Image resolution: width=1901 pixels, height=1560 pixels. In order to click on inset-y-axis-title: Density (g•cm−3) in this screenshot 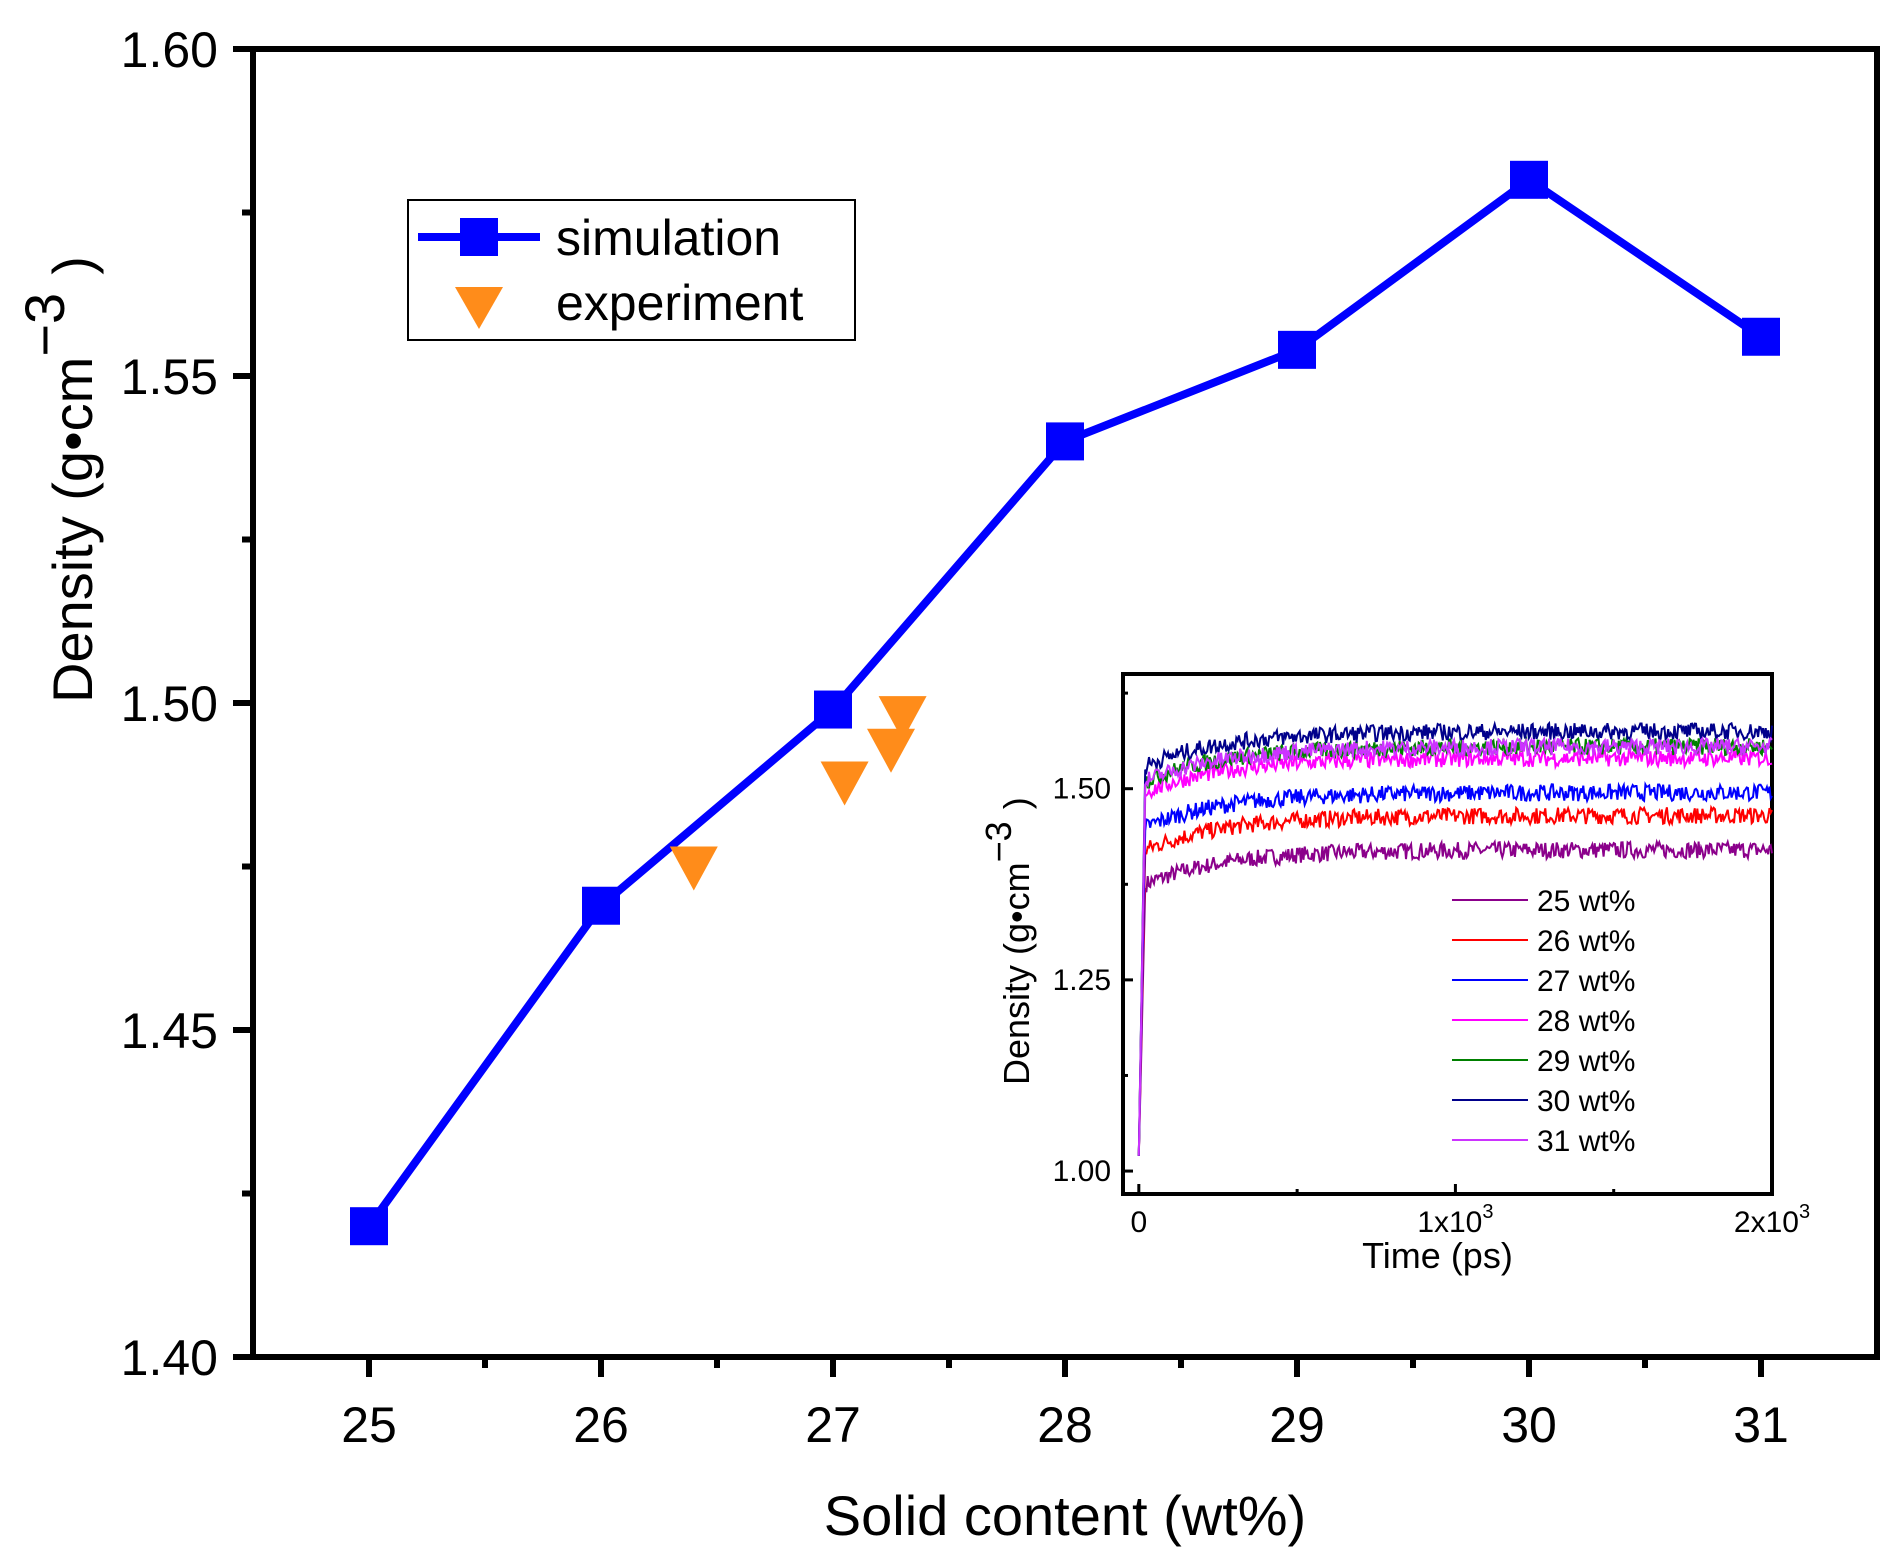, I will do `click(1007, 941)`.